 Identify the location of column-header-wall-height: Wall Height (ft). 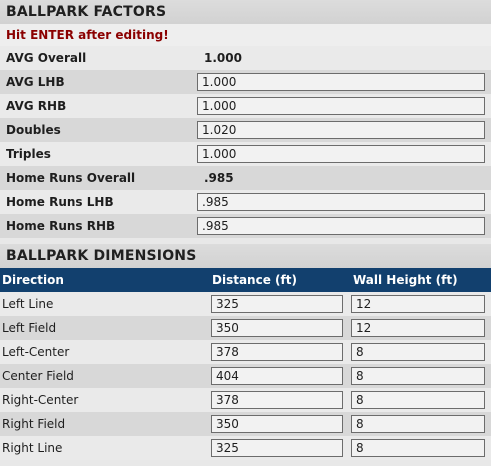
(405, 280).